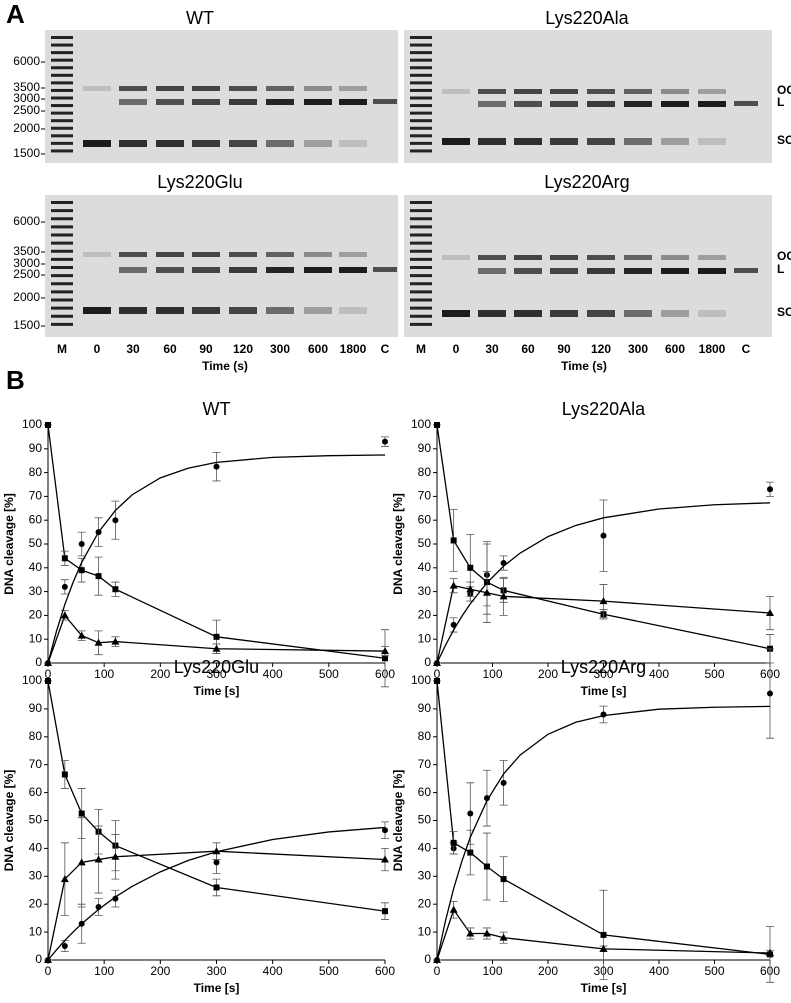 This screenshot has height=1003, width=791. I want to click on lane-label: M, so click(62, 349).